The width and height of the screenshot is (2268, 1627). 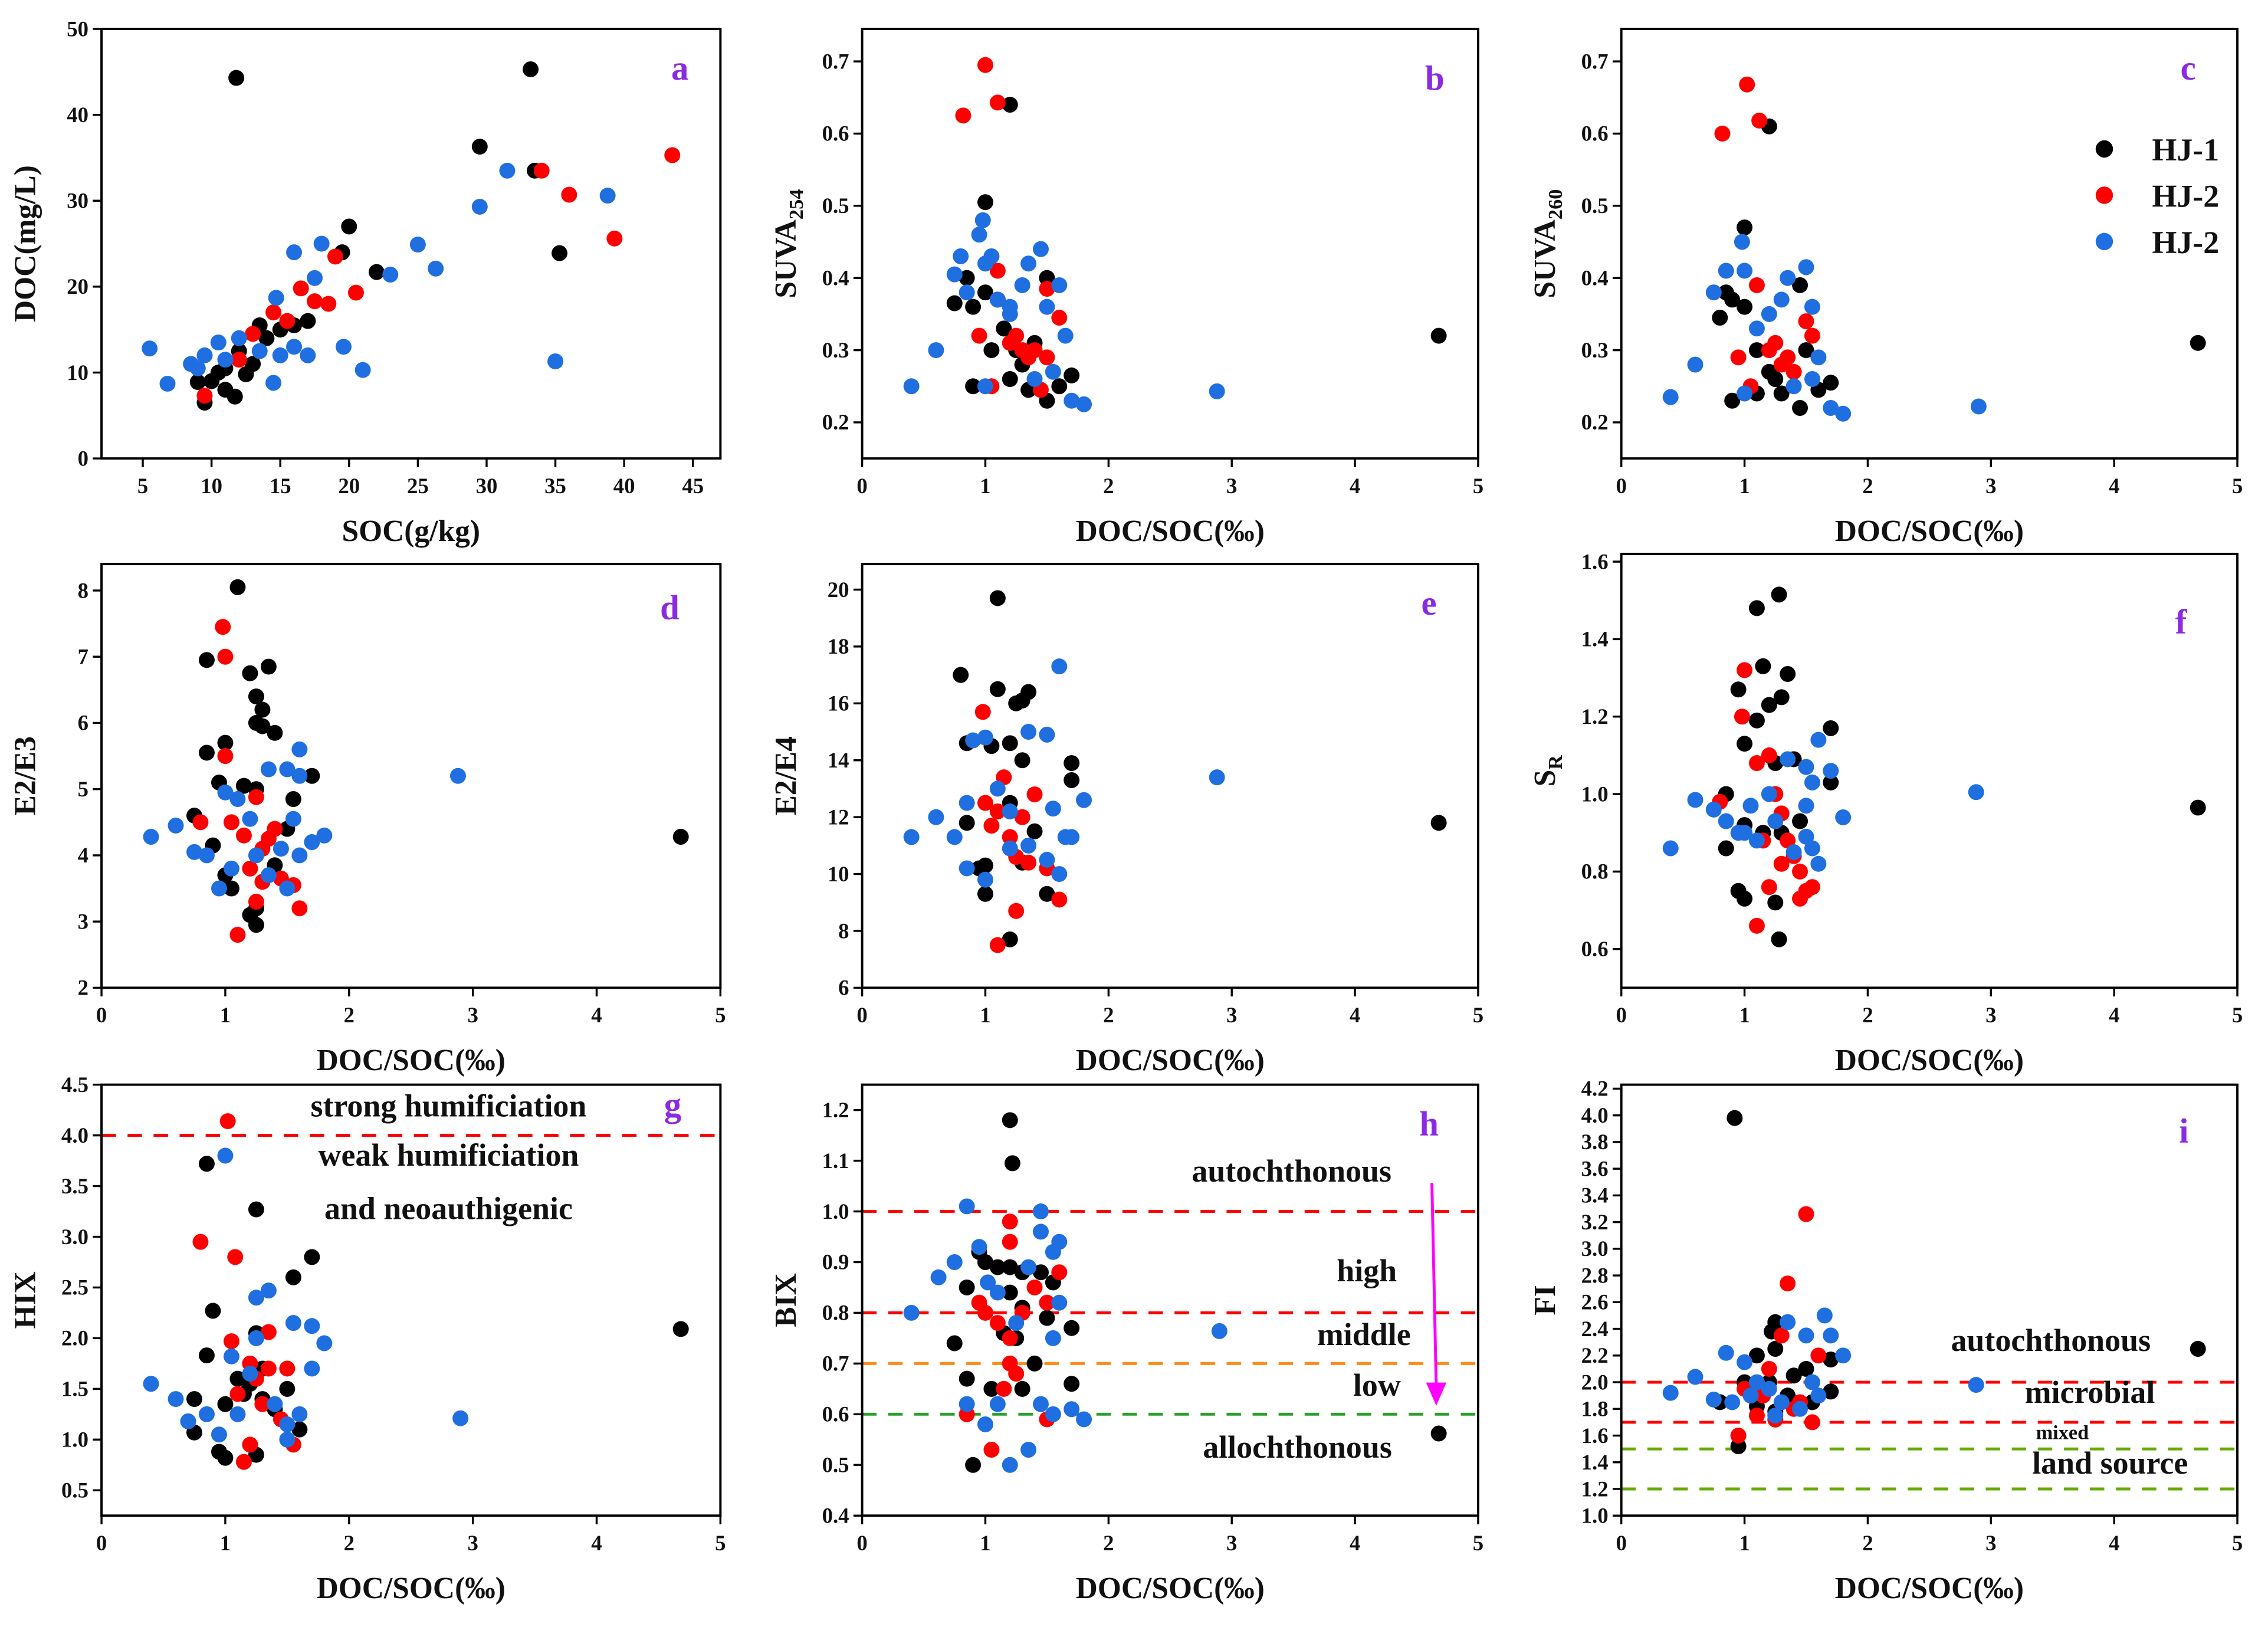 I want to click on y-tick-label: 0.2, so click(x=1595, y=422).